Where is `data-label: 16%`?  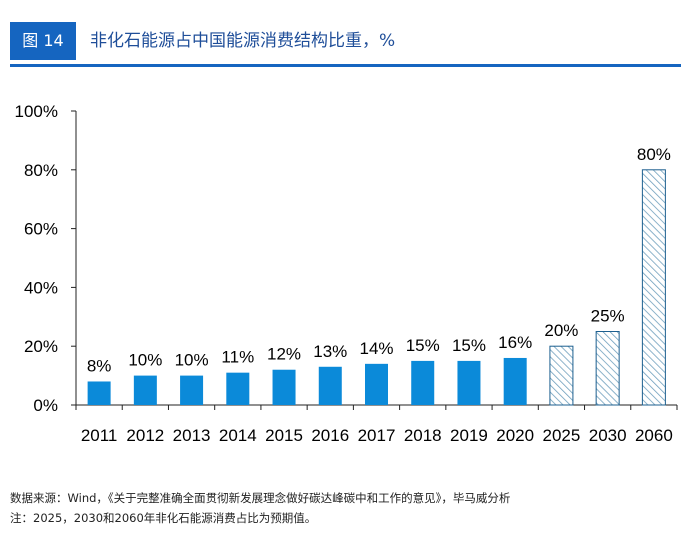 data-label: 16% is located at coordinates (515, 342).